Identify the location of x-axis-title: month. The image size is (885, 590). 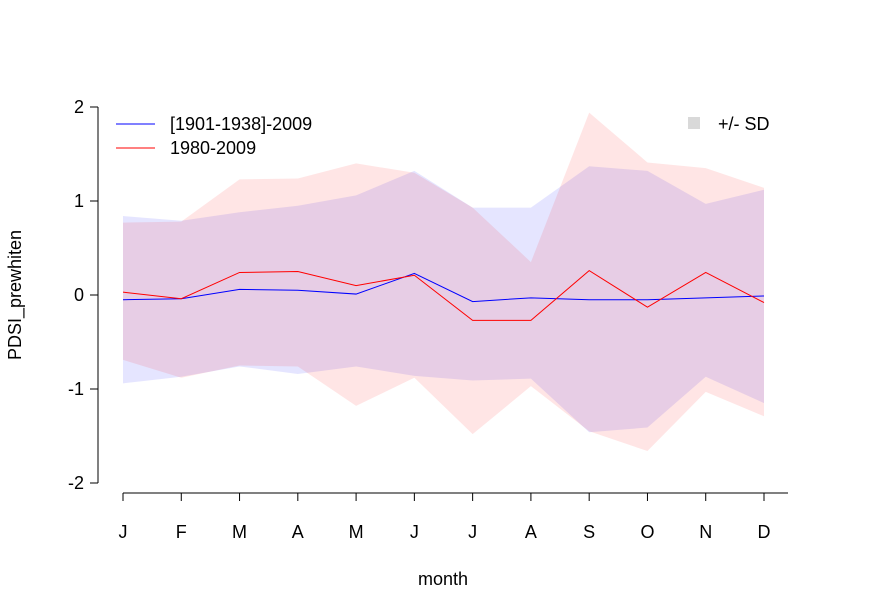
(443, 579).